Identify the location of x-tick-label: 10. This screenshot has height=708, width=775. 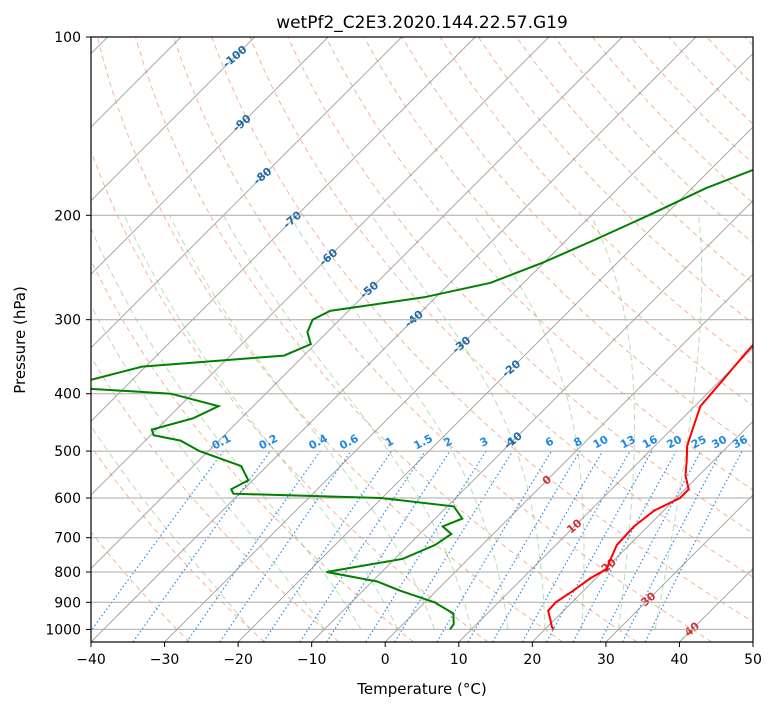
(459, 660).